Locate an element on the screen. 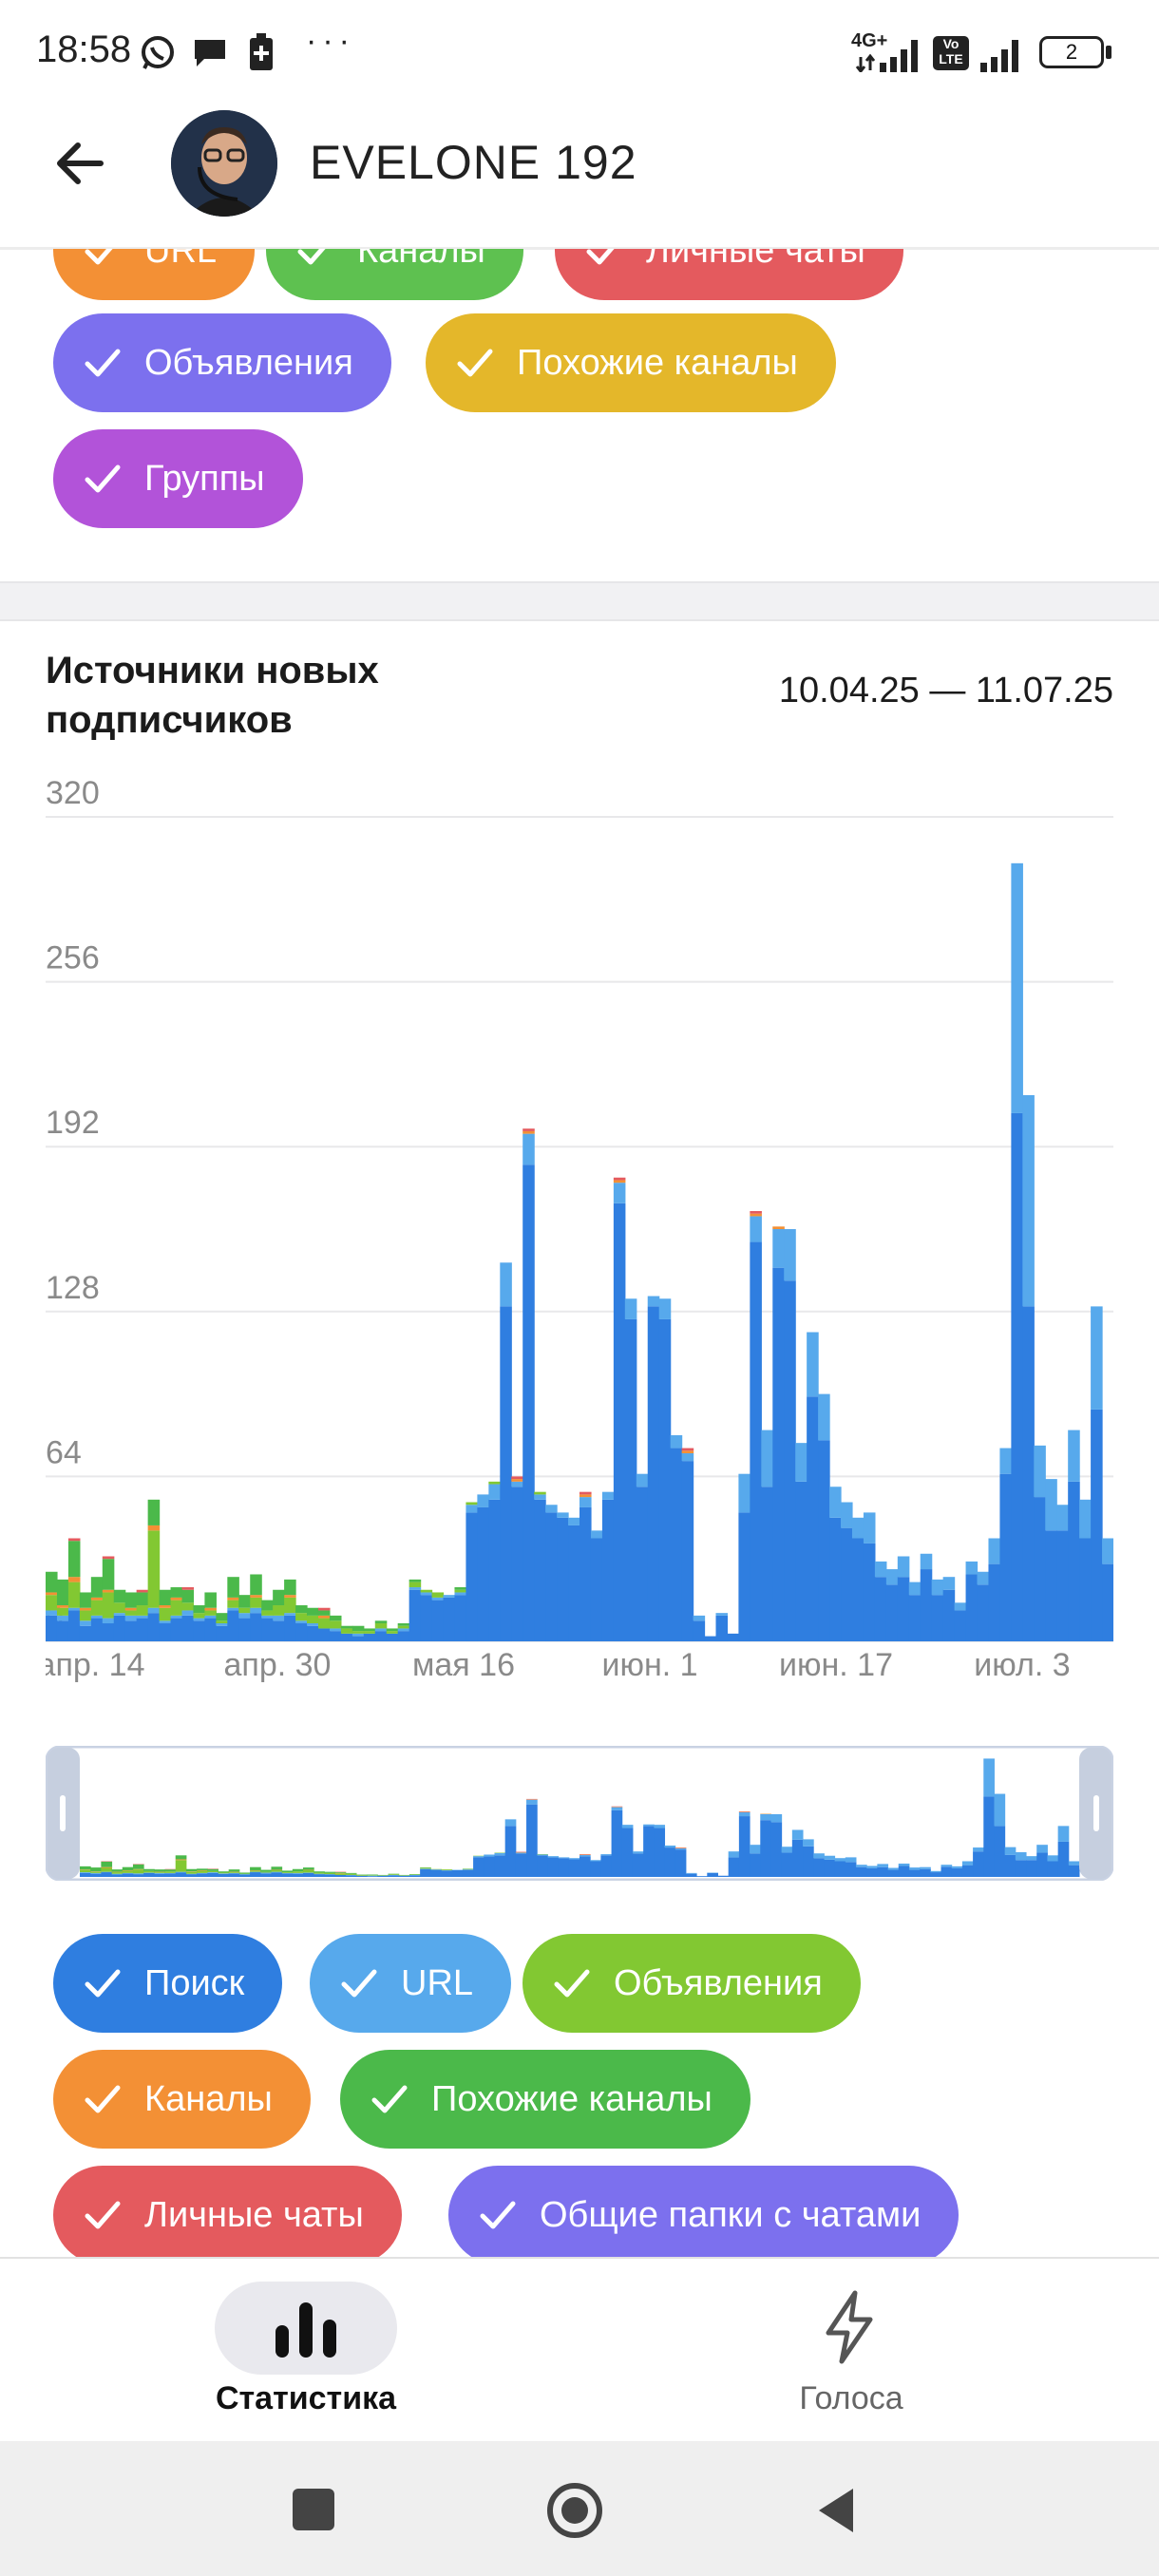 This screenshot has height=2576, width=1159. filter-pill-groups: Группы is located at coordinates (178, 478).